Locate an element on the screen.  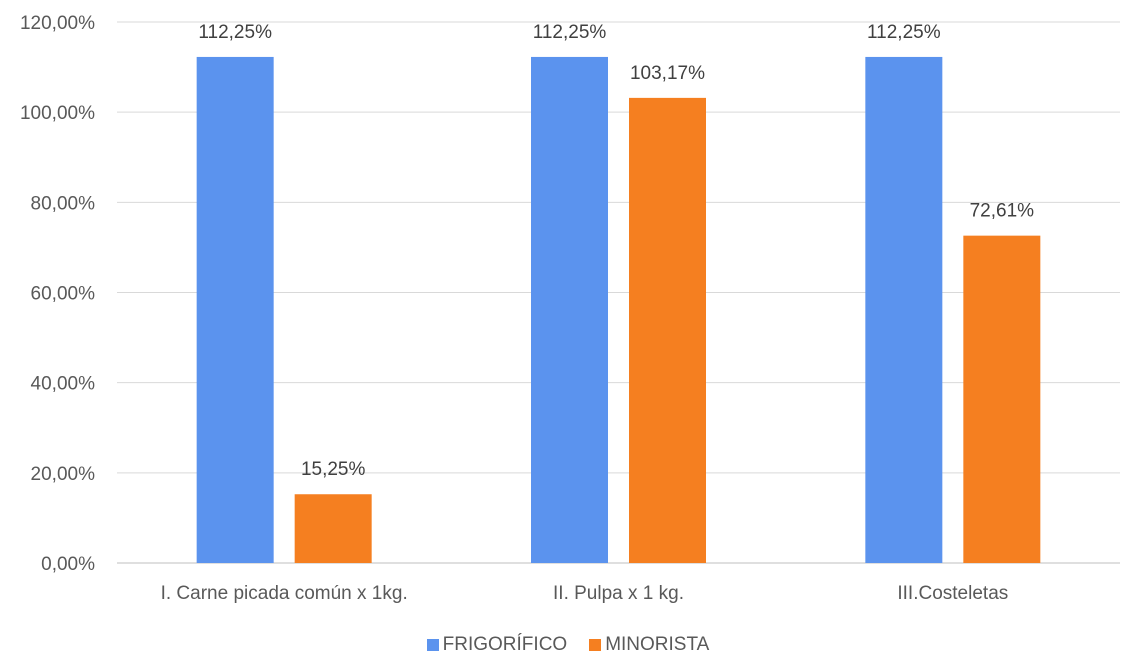
y-tick-label: 120,00% is located at coordinates (57, 23).